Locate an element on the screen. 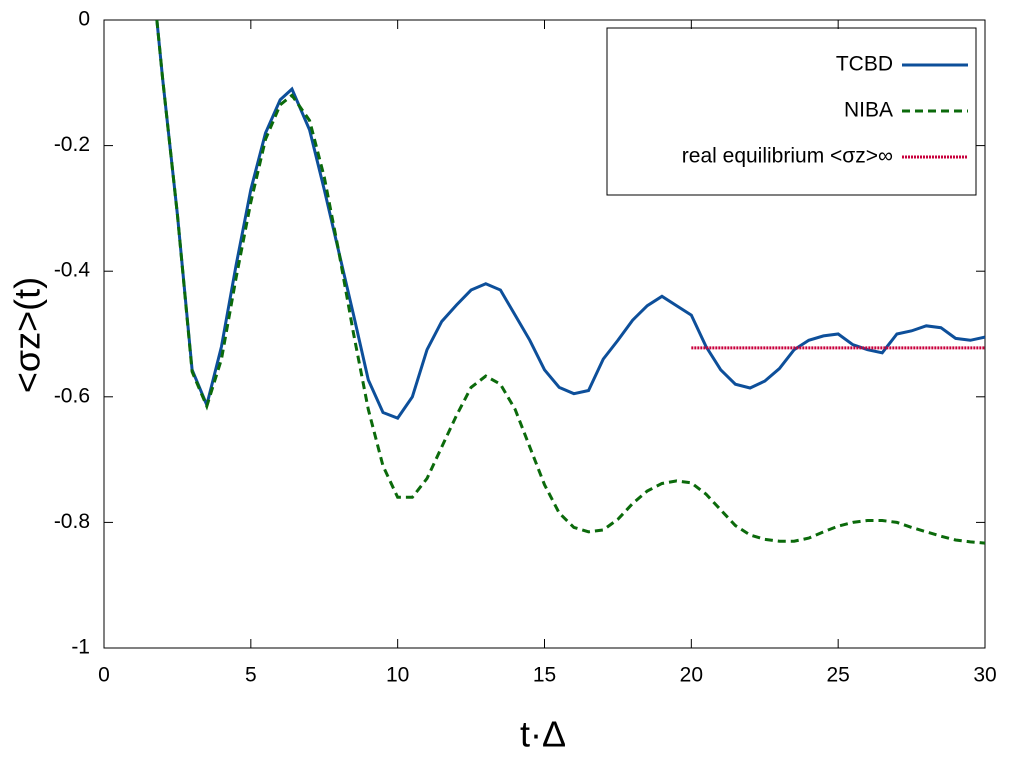  x-tick-label: 0 is located at coordinates (104, 675).